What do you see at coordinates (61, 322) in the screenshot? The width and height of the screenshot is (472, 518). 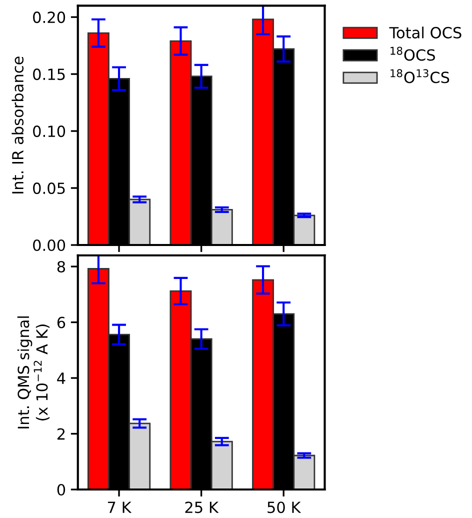 I see `y-tick-label: 6` at bounding box center [61, 322].